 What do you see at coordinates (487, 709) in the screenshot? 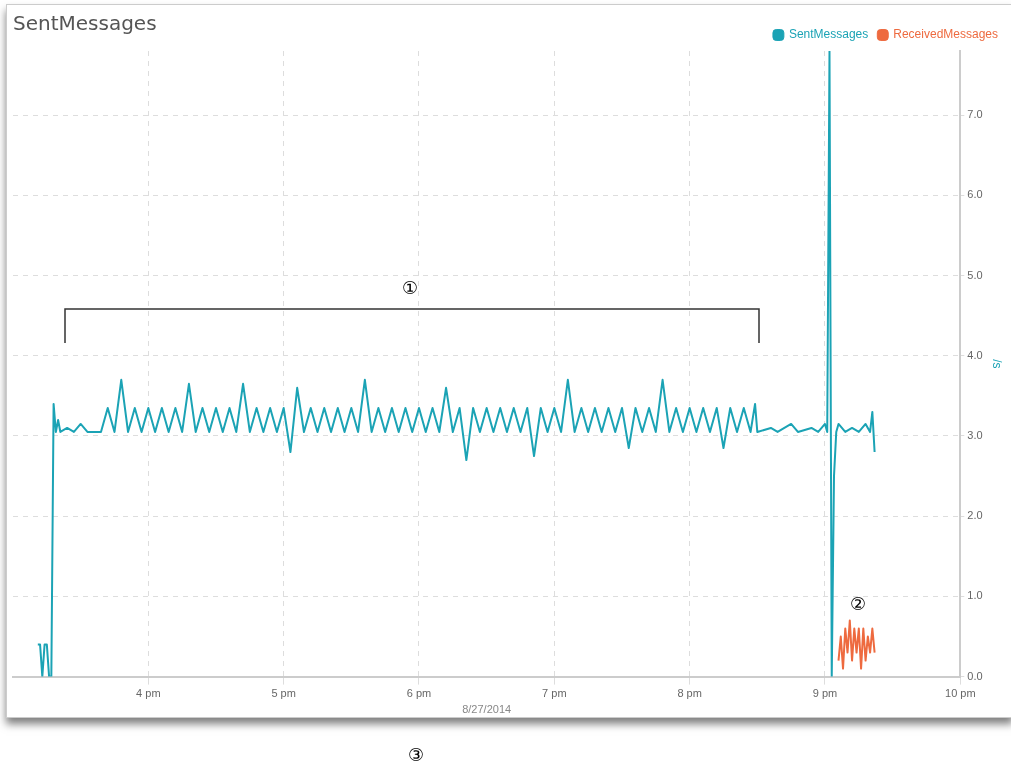
I see `x-axis-title: 8/27/2014` at bounding box center [487, 709].